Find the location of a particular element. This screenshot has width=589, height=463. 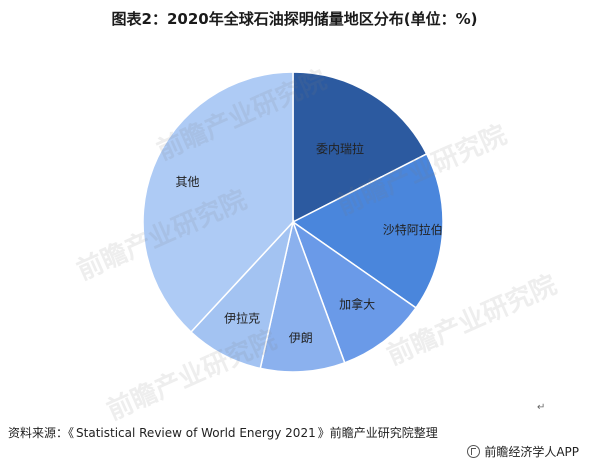

footer-brand: 前瞻经济学人APP is located at coordinates (523, 451).